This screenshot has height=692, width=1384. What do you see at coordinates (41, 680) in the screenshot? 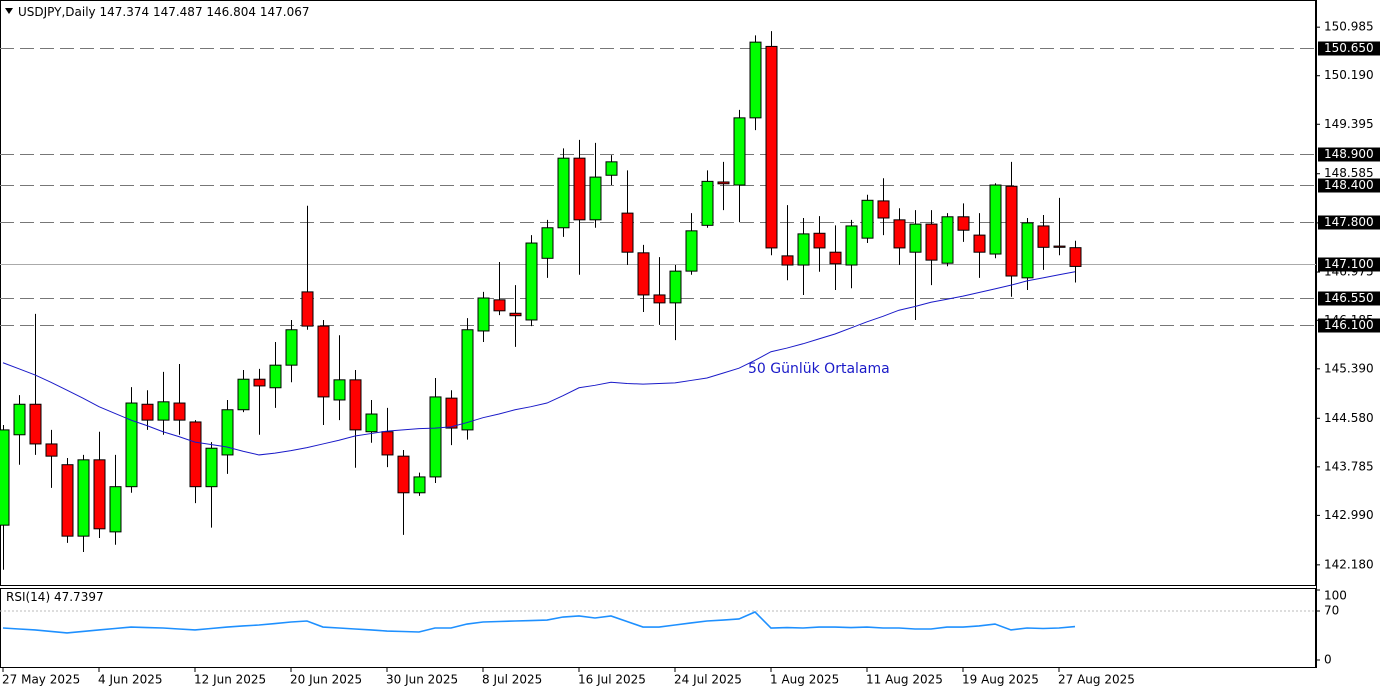
I see `x-tick-label: 27 May 2025` at bounding box center [41, 680].